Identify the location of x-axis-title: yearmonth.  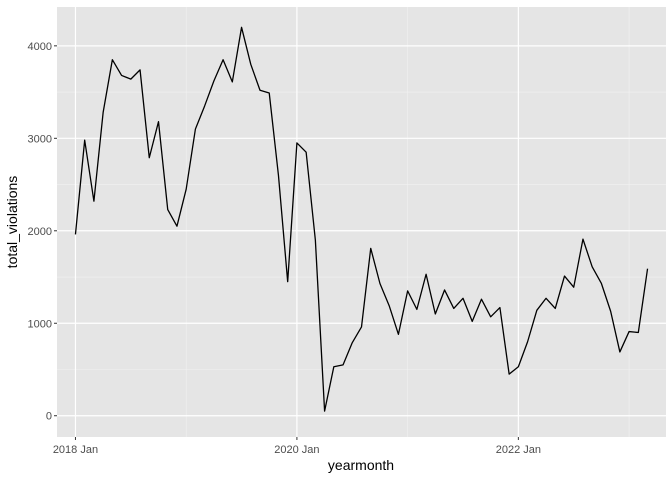
(361, 465).